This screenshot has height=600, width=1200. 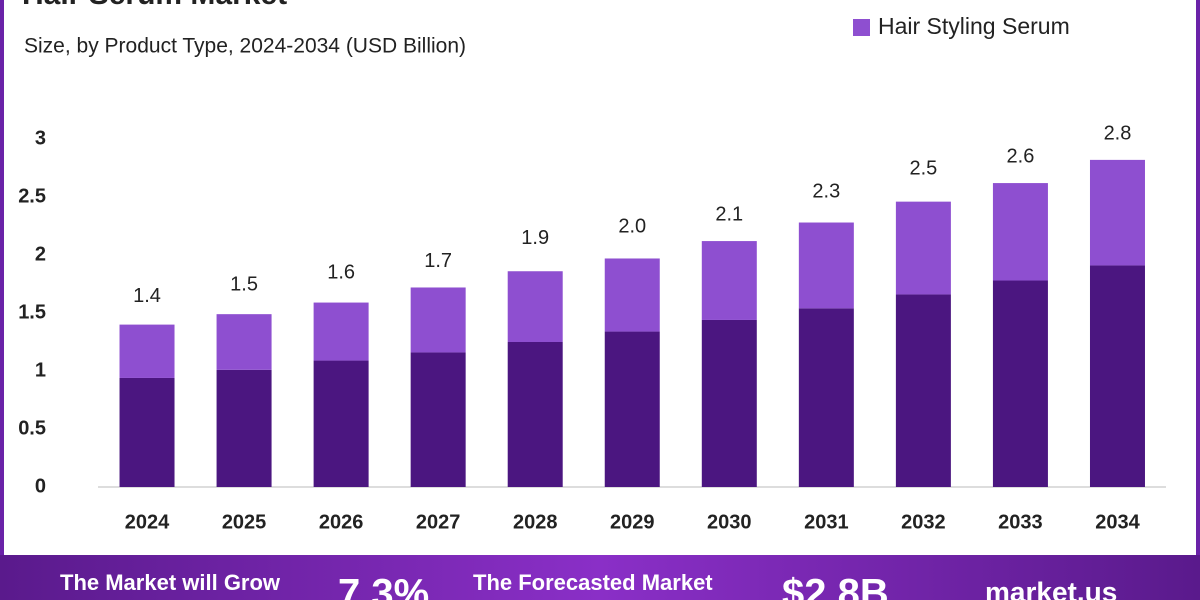 What do you see at coordinates (32, 312) in the screenshot?
I see `y-tick-label: 1.5` at bounding box center [32, 312].